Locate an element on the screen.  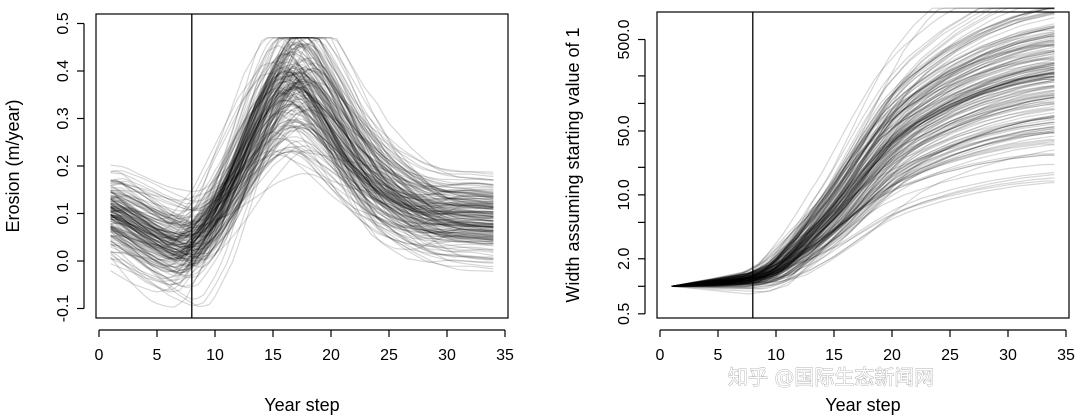
x-tick-label: 10 is located at coordinates (215, 355).